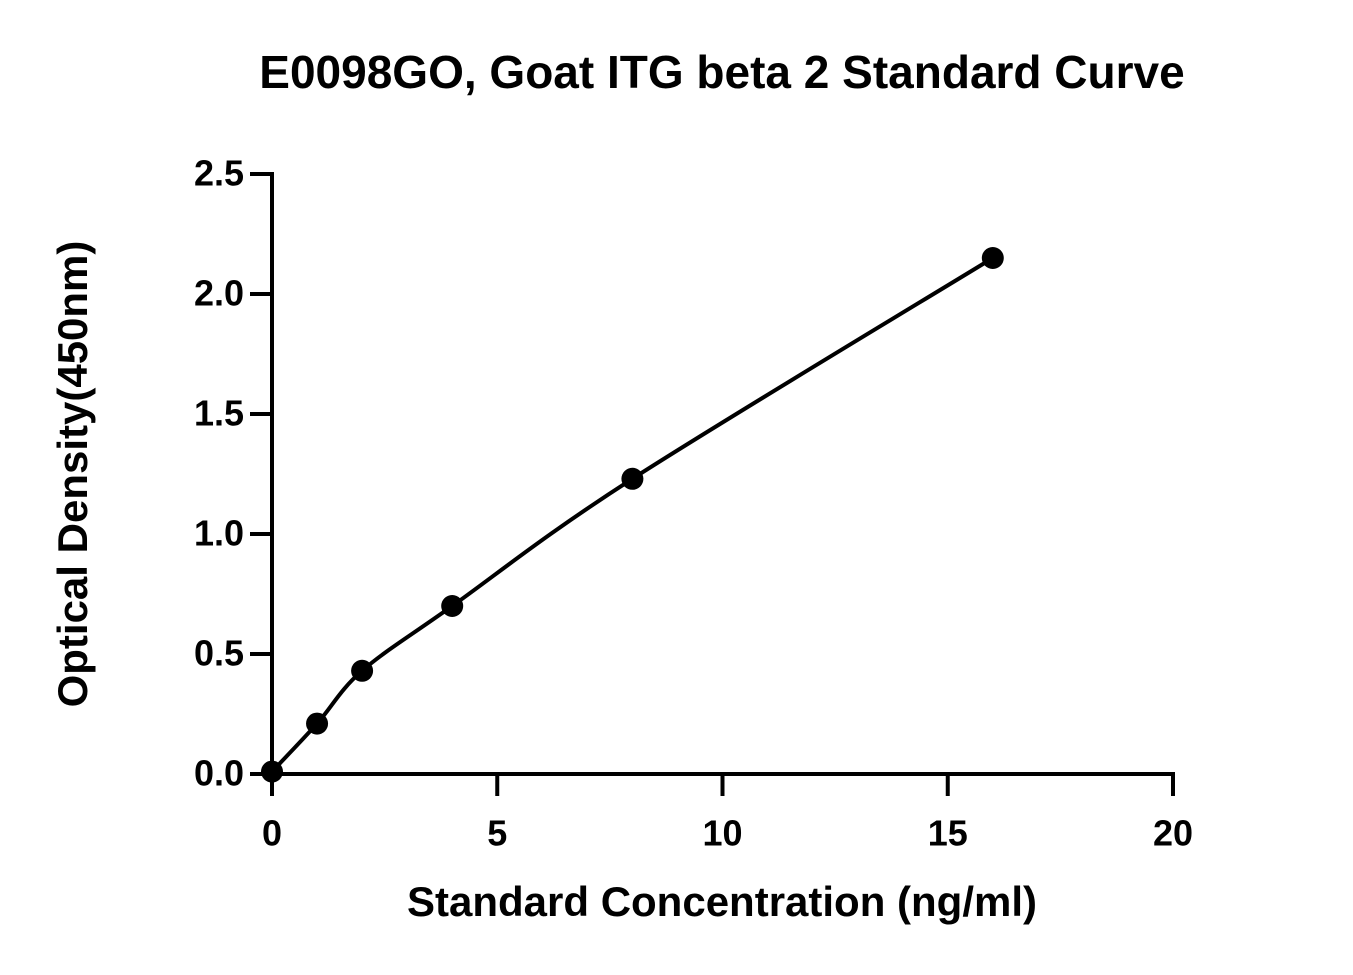  What do you see at coordinates (722, 833) in the screenshot?
I see `x-tick-label: 10` at bounding box center [722, 833].